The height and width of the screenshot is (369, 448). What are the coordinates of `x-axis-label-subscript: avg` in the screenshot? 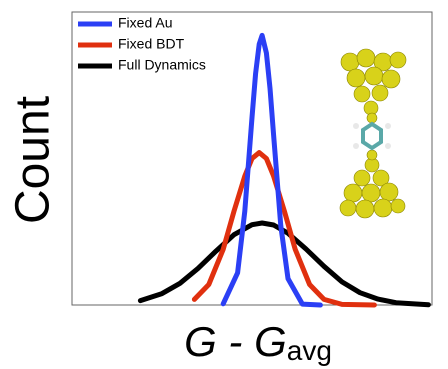 It's located at (309, 350).